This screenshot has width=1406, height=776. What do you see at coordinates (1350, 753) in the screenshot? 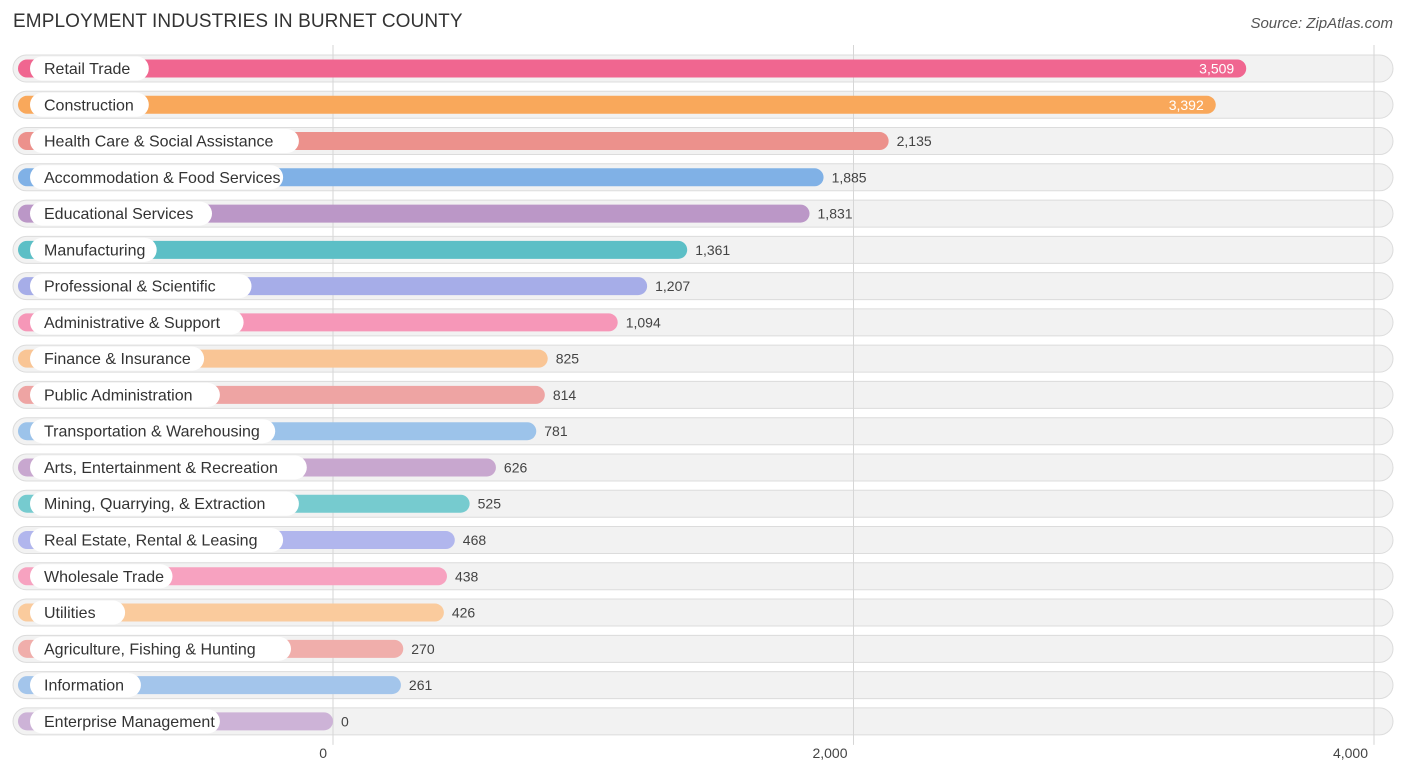
I see `x-tick-label: 4,000` at bounding box center [1350, 753].